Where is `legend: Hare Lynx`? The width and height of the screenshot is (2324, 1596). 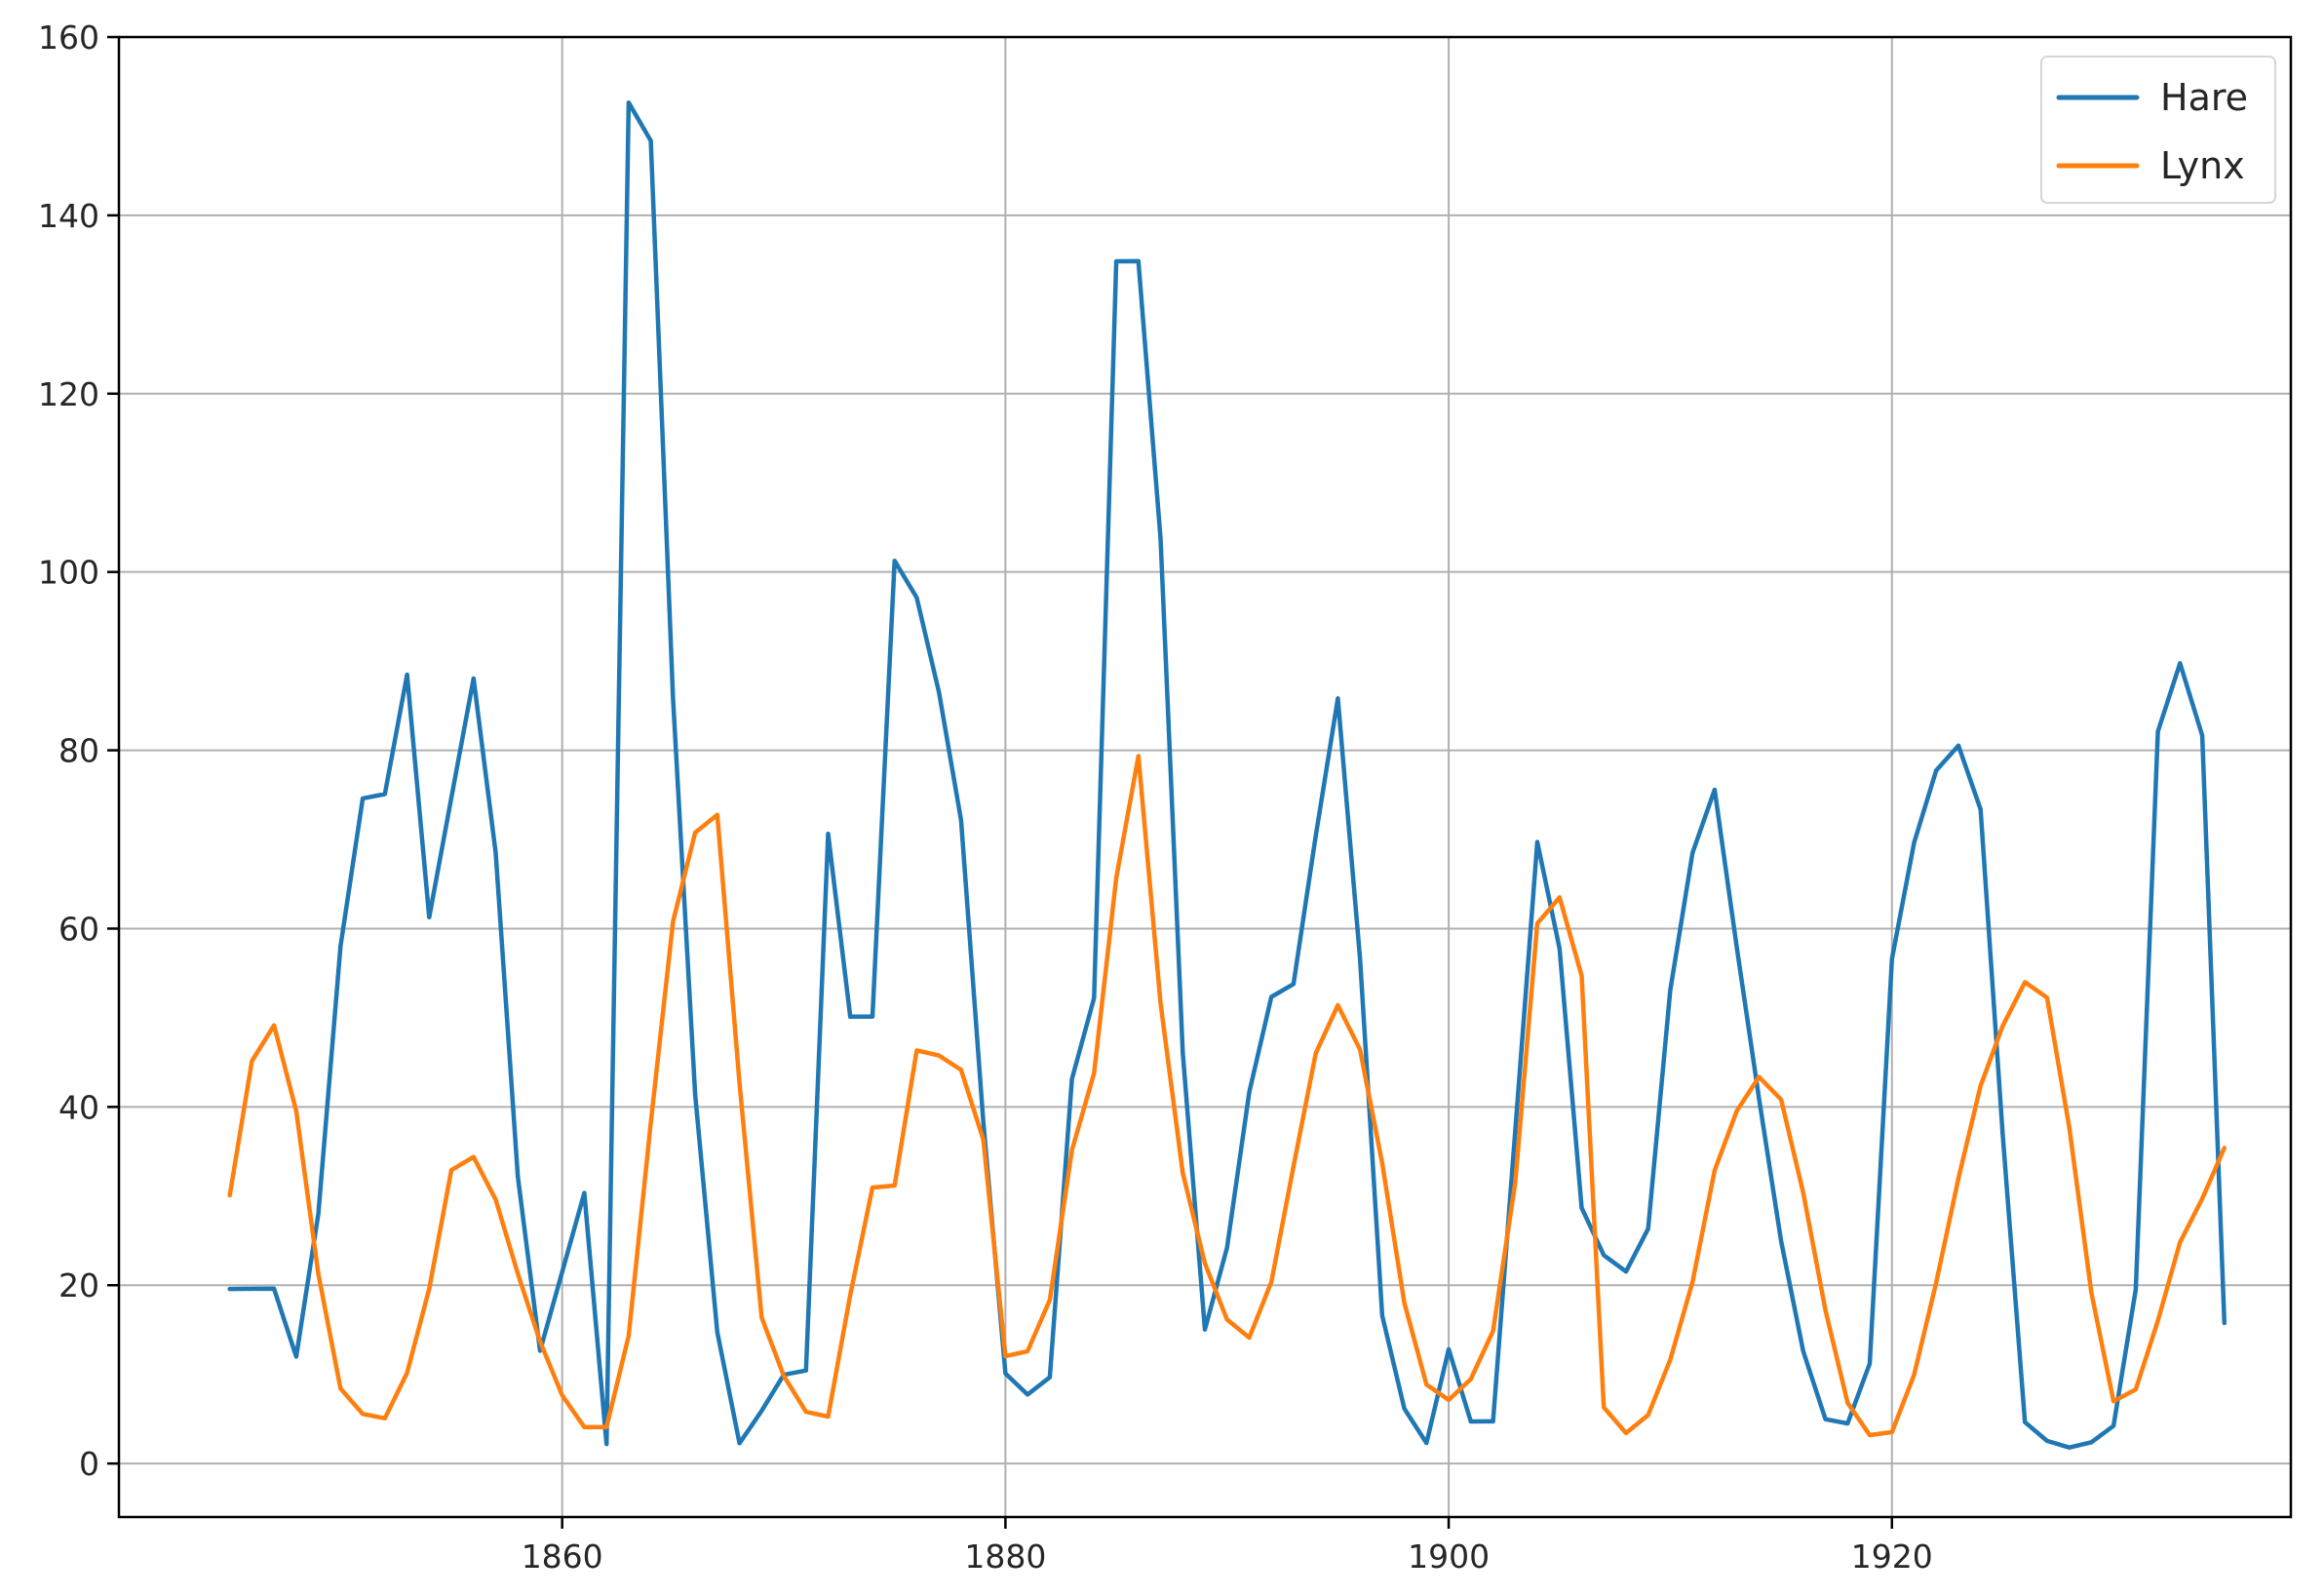 legend: Hare Lynx is located at coordinates (2158, 130).